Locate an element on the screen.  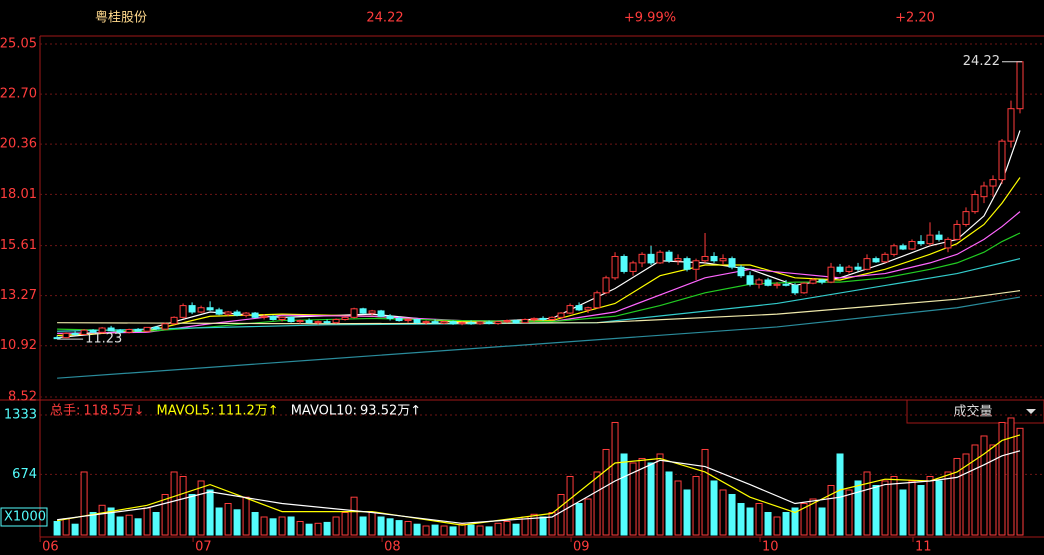
legend-name: 总手: is located at coordinates (65, 411).